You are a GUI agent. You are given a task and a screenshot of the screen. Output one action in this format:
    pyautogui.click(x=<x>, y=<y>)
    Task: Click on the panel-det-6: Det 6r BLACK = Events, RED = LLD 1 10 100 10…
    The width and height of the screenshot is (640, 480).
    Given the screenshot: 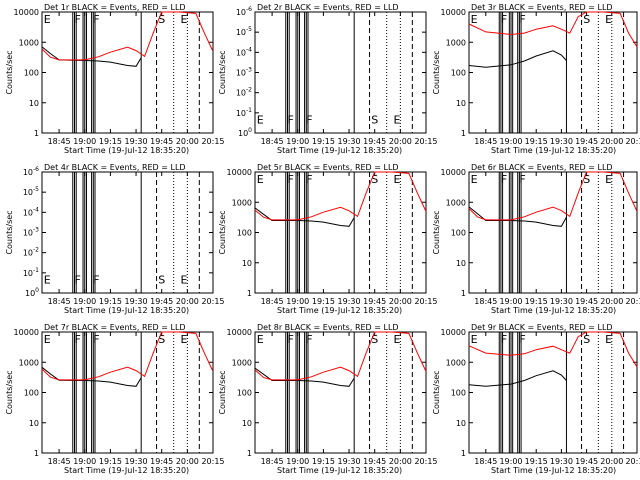 What is the action you would take?
    pyautogui.click(x=536, y=239)
    